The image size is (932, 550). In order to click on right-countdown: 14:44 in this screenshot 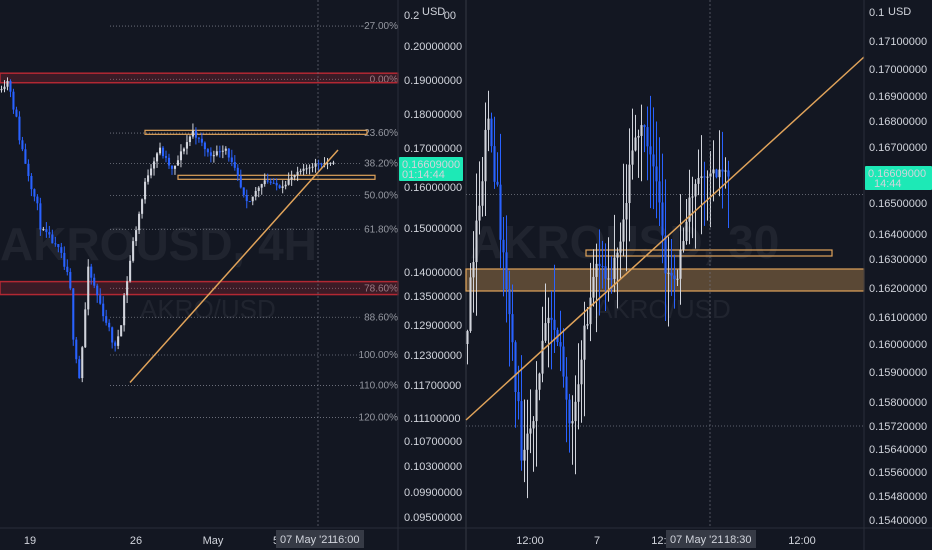, I will do `click(888, 184)`.